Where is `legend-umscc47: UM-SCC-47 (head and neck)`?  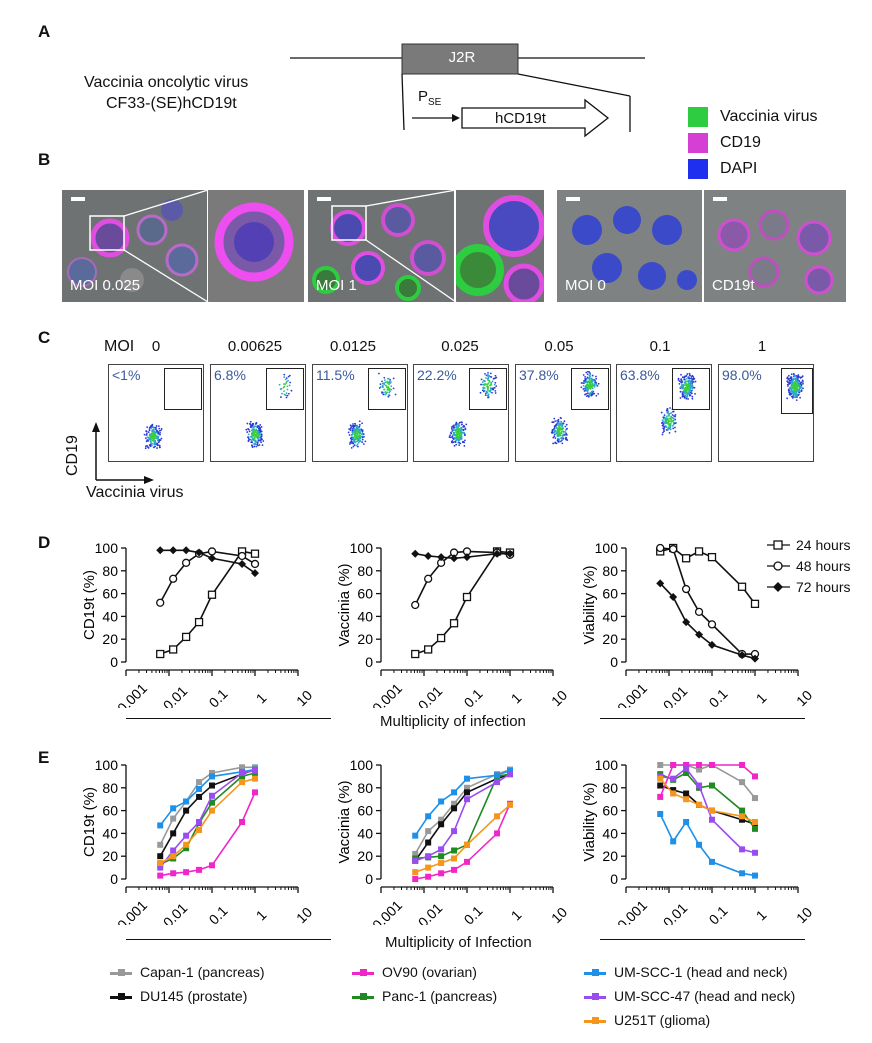
legend-umscc47: UM-SCC-47 (head and neck) is located at coordinates (689, 996).